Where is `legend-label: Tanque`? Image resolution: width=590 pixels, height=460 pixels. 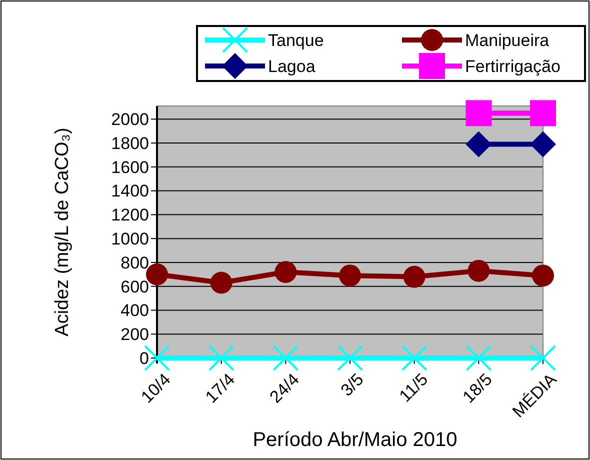
legend-label: Tanque is located at coordinates (296, 40).